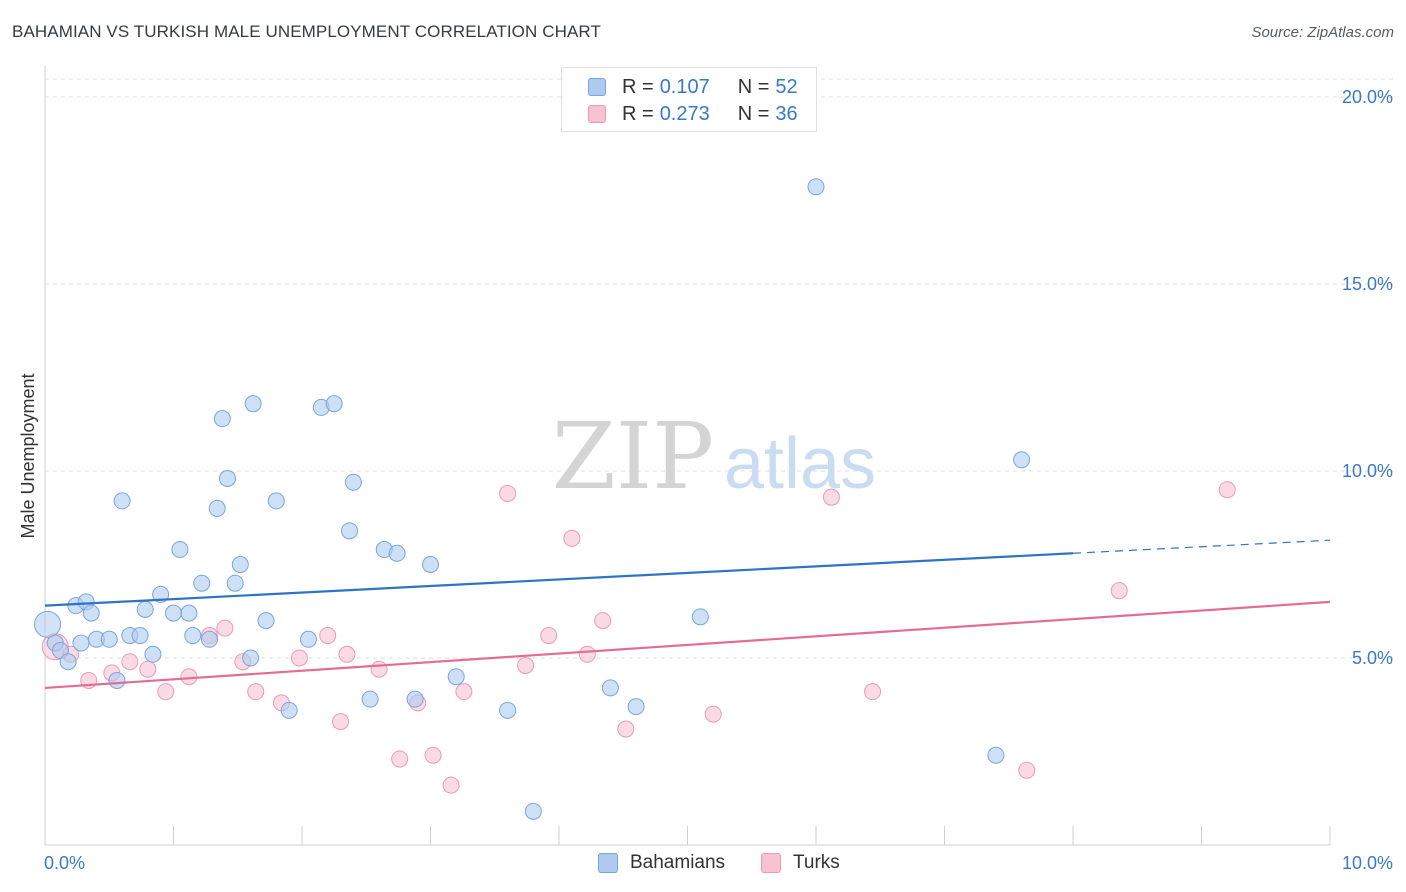 This screenshot has width=1406, height=892. What do you see at coordinates (684, 86) in the screenshot?
I see `r-value: 0.107` at bounding box center [684, 86].